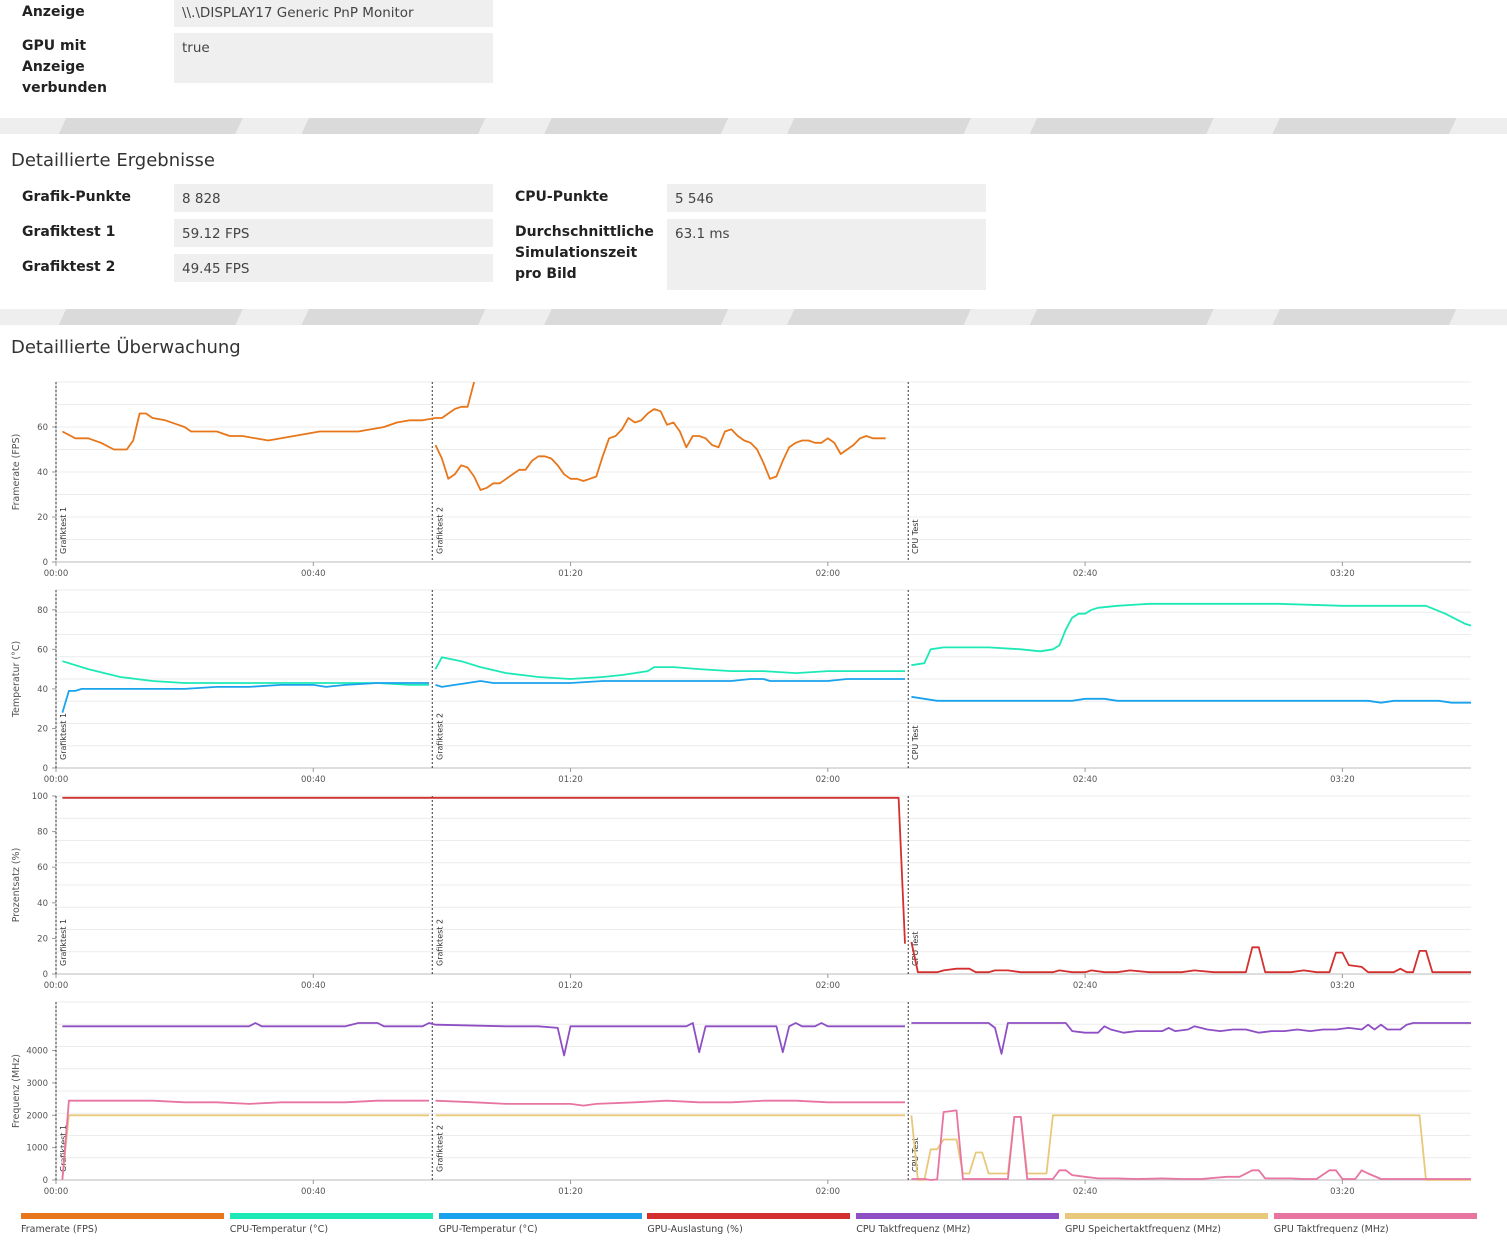 The image size is (1507, 1245). What do you see at coordinates (333, 233) in the screenshot?
I see `graphics-test-1-value: 59.12 FPS` at bounding box center [333, 233].